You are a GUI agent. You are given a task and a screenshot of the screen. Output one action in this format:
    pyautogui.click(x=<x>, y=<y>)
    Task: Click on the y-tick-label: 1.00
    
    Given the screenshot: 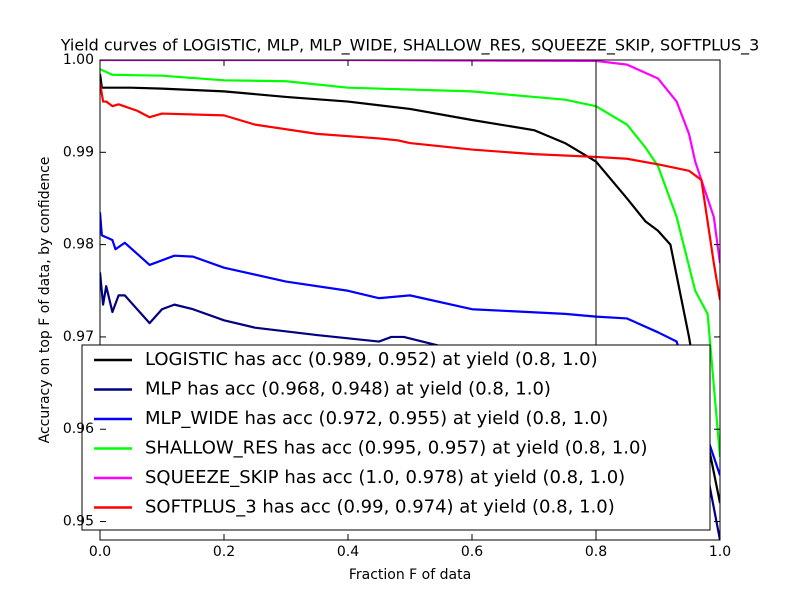 What is the action you would take?
    pyautogui.click(x=78, y=60)
    